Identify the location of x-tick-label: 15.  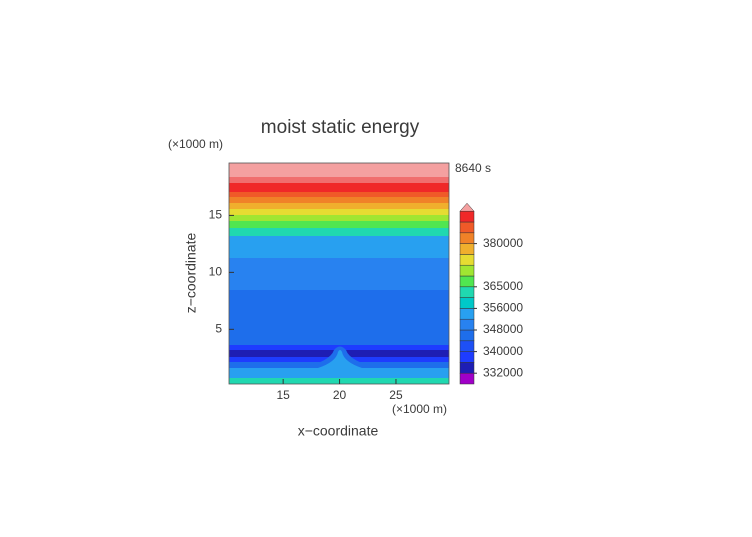
(283, 395).